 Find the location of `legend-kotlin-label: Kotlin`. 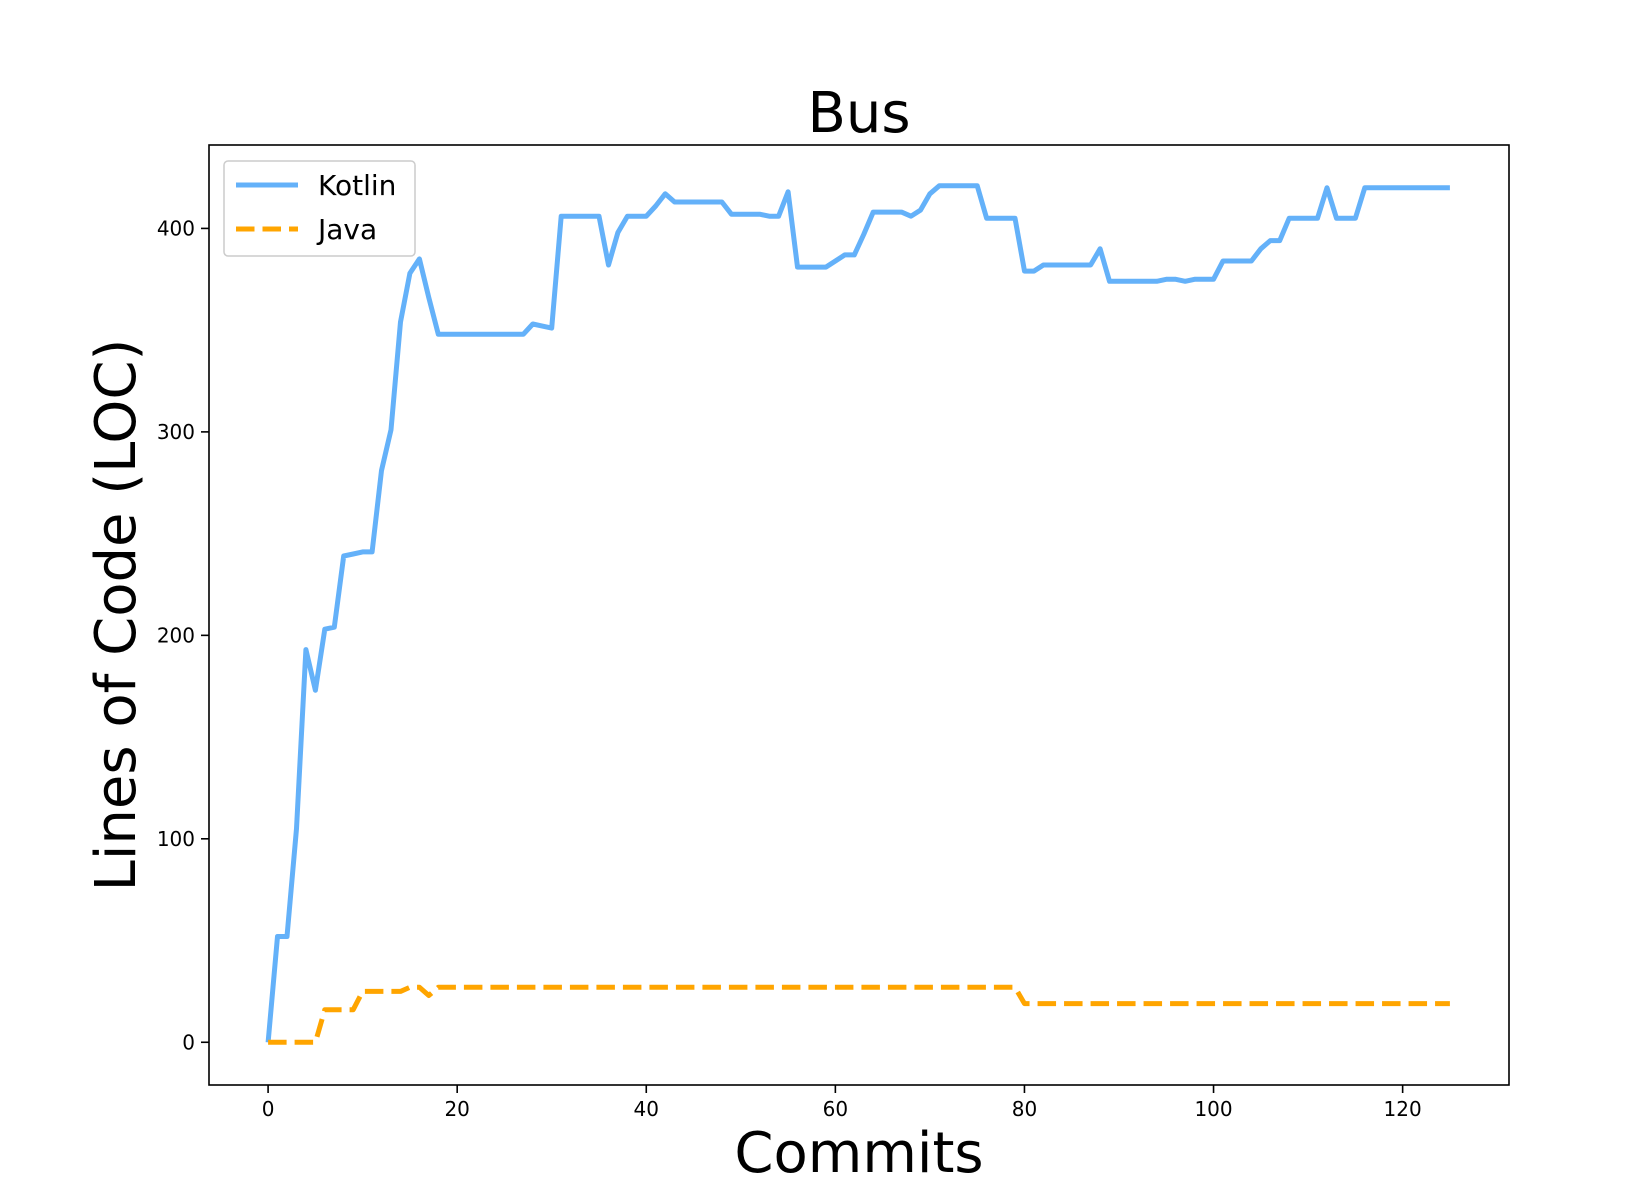

legend-kotlin-label: Kotlin is located at coordinates (357, 185).